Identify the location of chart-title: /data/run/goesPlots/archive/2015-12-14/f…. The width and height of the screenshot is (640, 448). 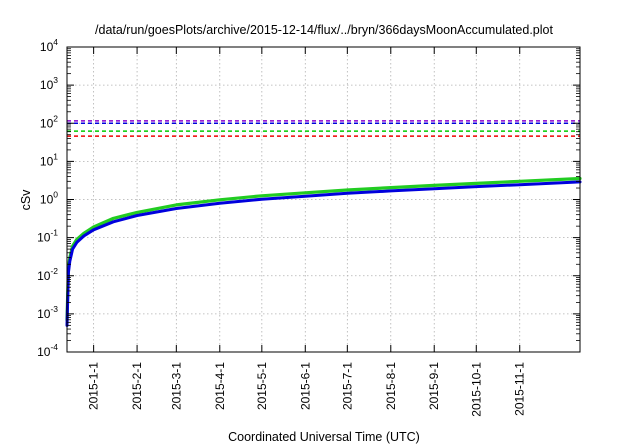
(324, 30).